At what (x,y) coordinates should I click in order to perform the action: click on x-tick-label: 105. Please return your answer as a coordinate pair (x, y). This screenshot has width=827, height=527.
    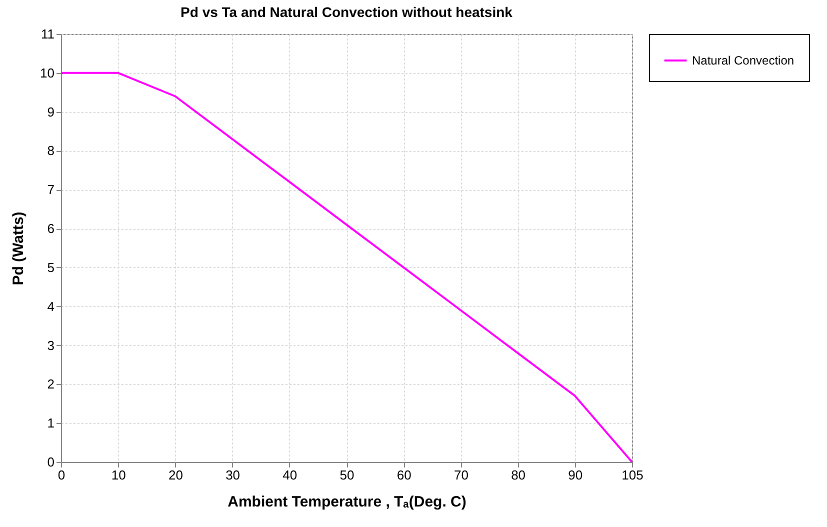
    Looking at the image, I should click on (633, 475).